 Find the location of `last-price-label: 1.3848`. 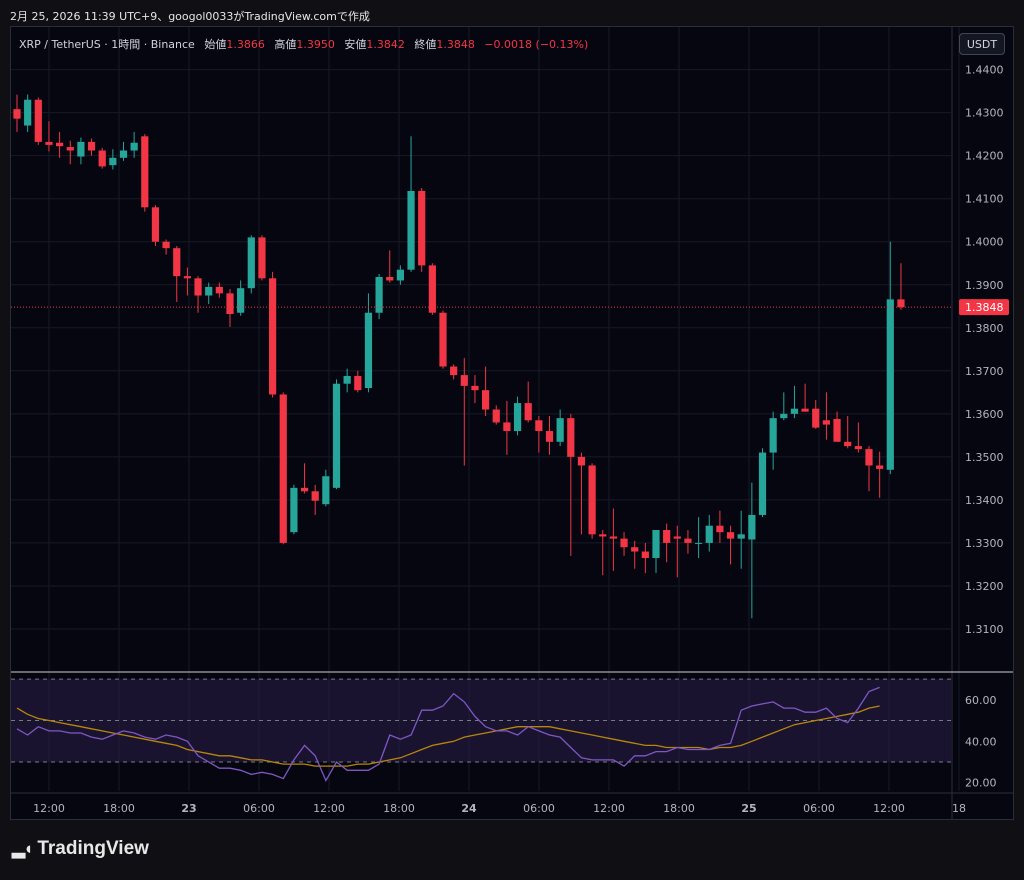

last-price-label: 1.3848 is located at coordinates (984, 307).